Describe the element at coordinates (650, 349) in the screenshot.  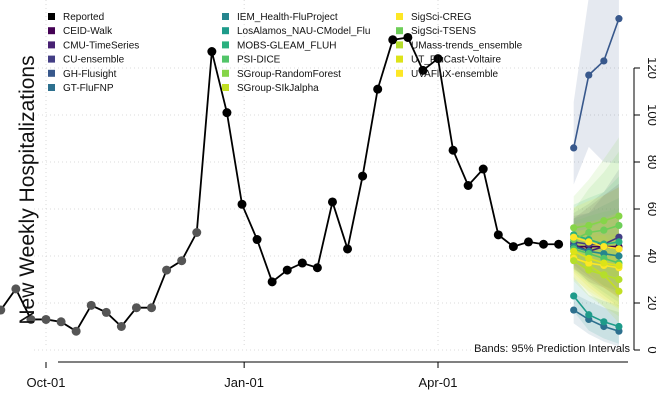
I see `y-tick-label: 0` at that location.